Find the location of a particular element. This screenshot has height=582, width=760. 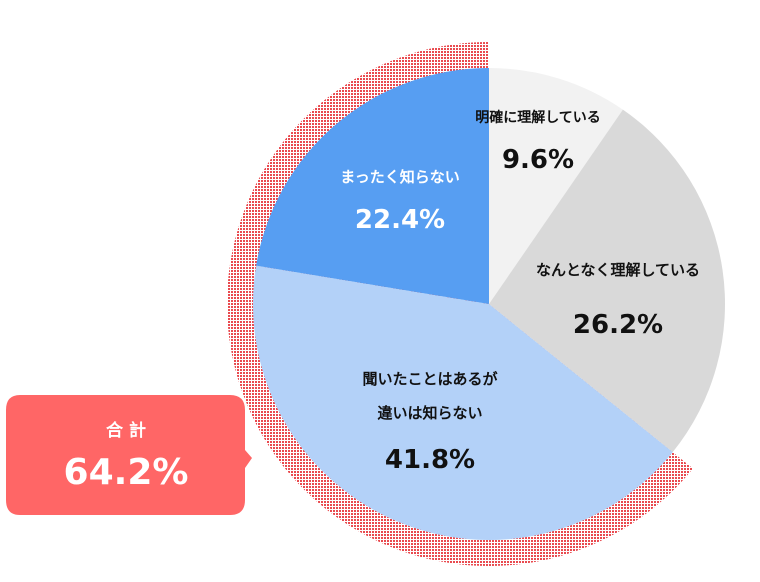

total-callout-value: 64.2% is located at coordinates (126, 472).